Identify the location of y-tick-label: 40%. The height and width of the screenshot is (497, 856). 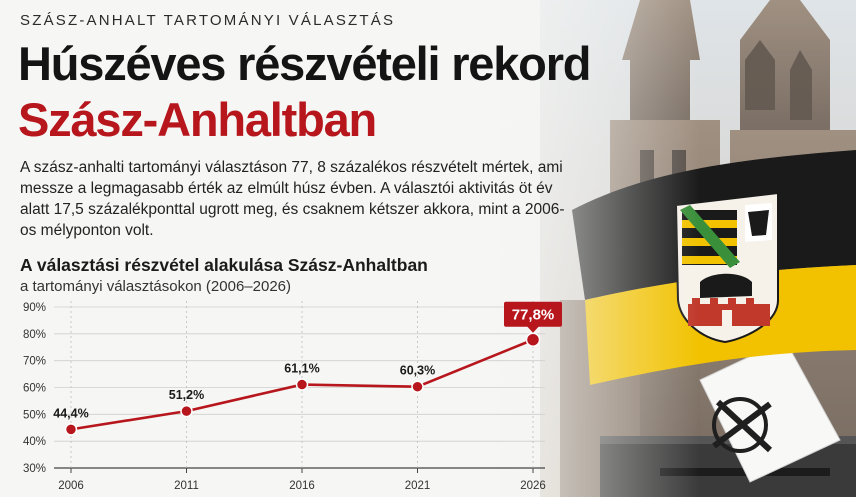
(34, 442).